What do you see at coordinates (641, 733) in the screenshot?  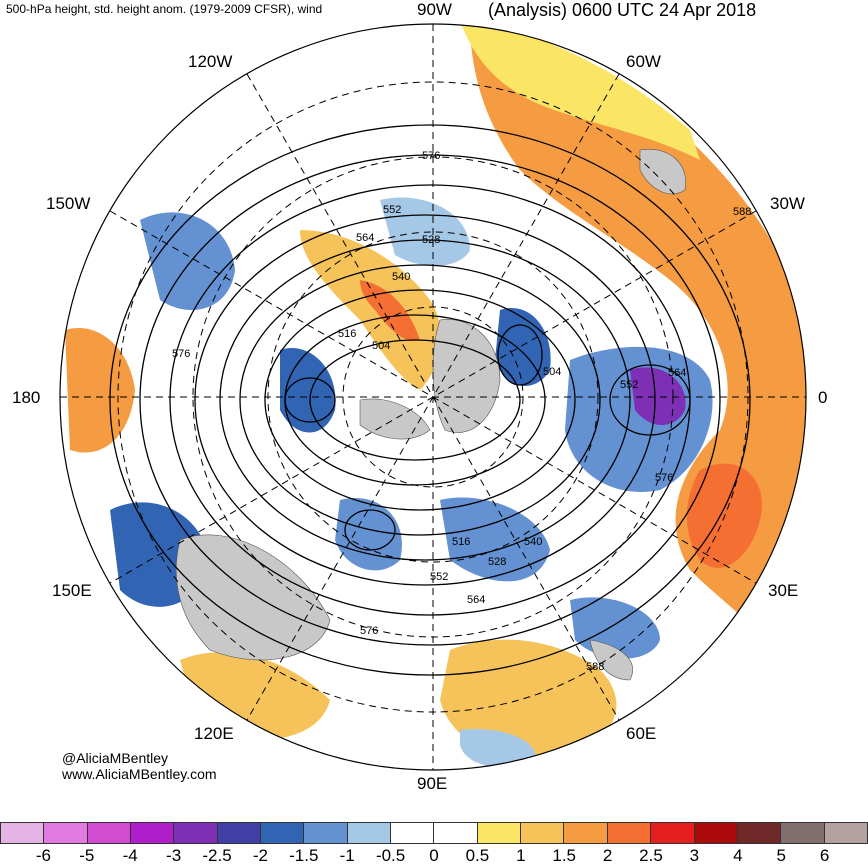 I see `longitude-label-60e: 60E` at bounding box center [641, 733].